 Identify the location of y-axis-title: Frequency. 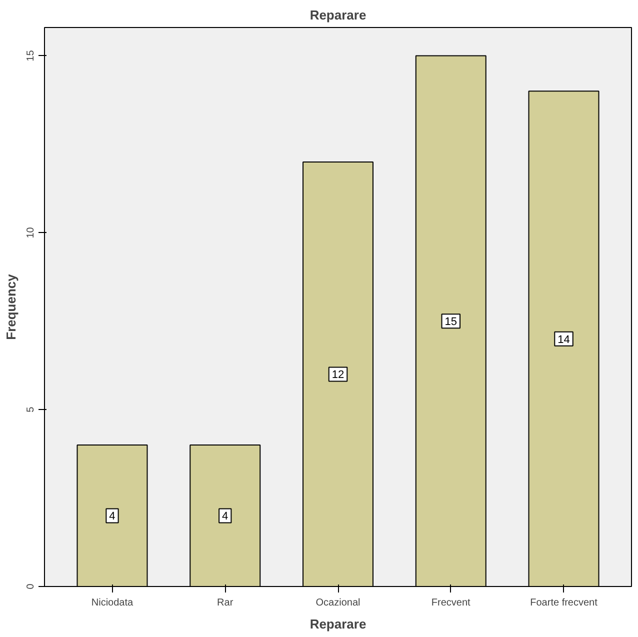
(11, 306).